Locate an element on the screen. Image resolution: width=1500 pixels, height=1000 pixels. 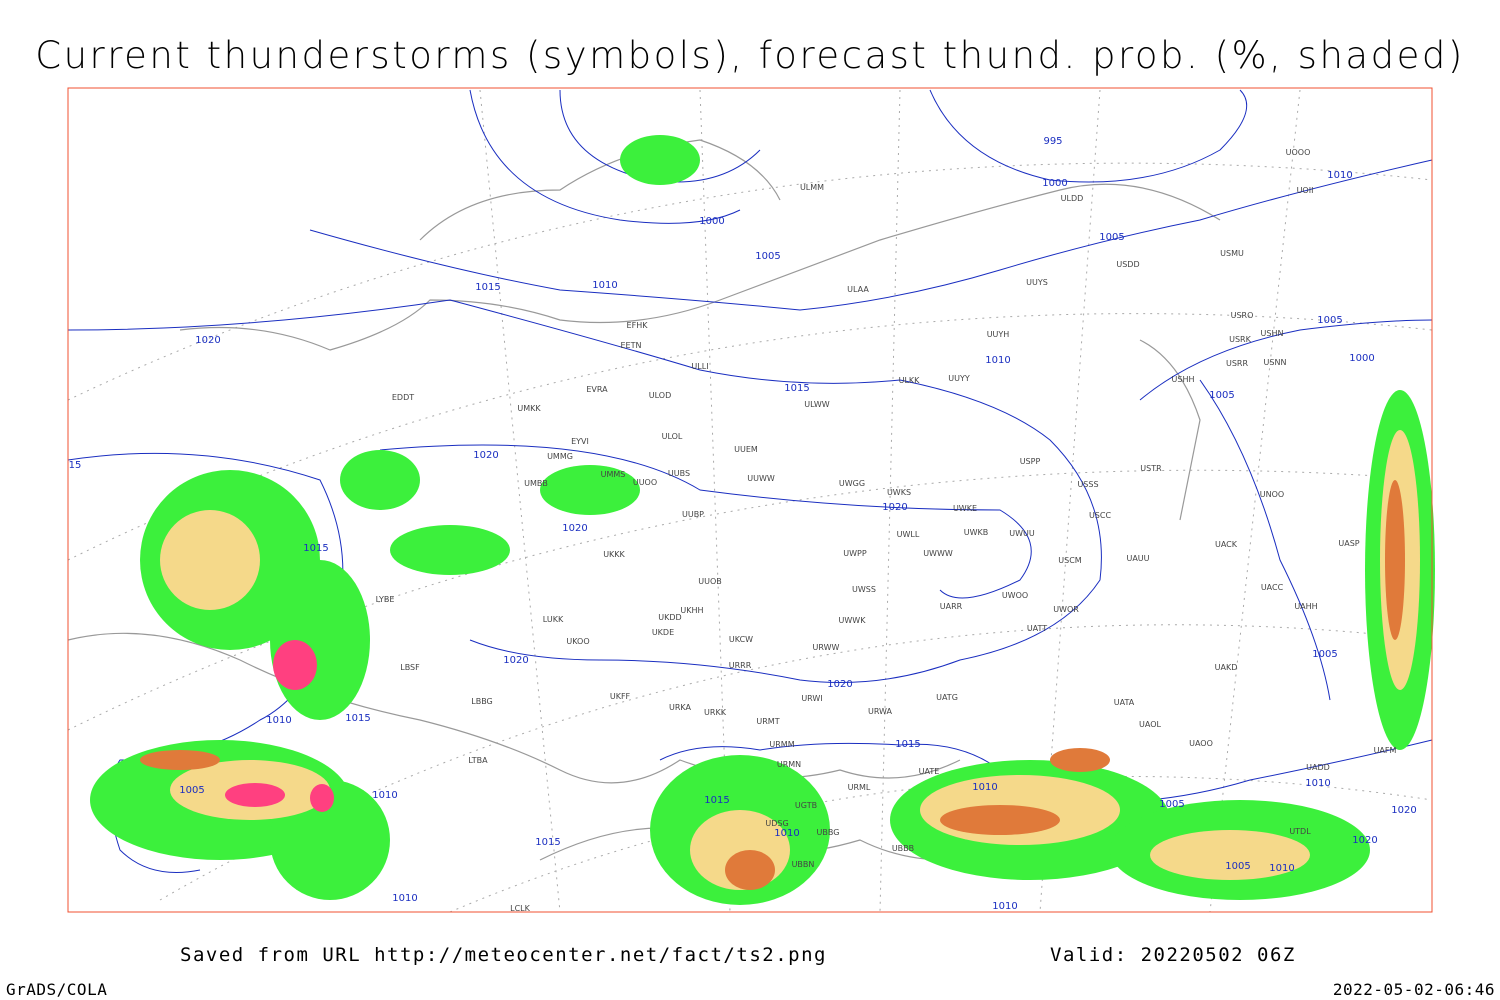
station-label: UUYY is located at coordinates (959, 378).